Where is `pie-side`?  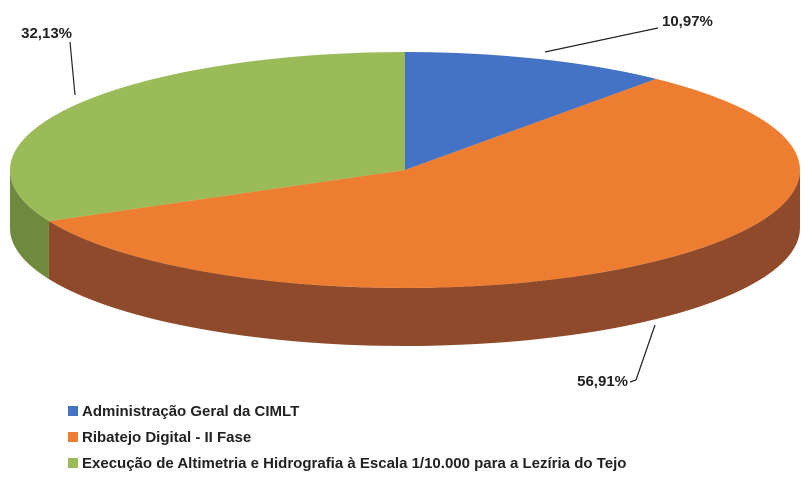 pie-side is located at coordinates (29, 225).